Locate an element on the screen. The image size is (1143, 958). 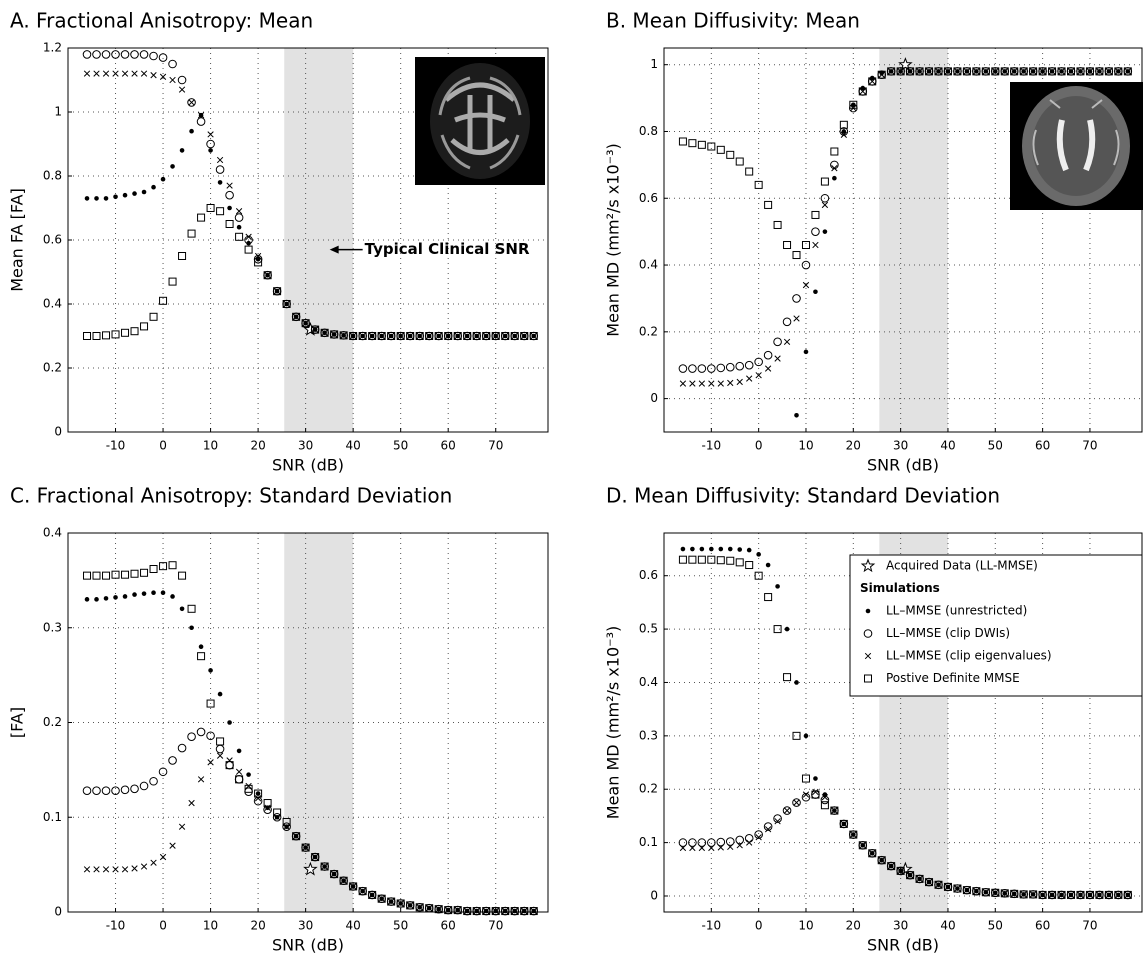
legend-heading: Simulations is located at coordinates (900, 588).